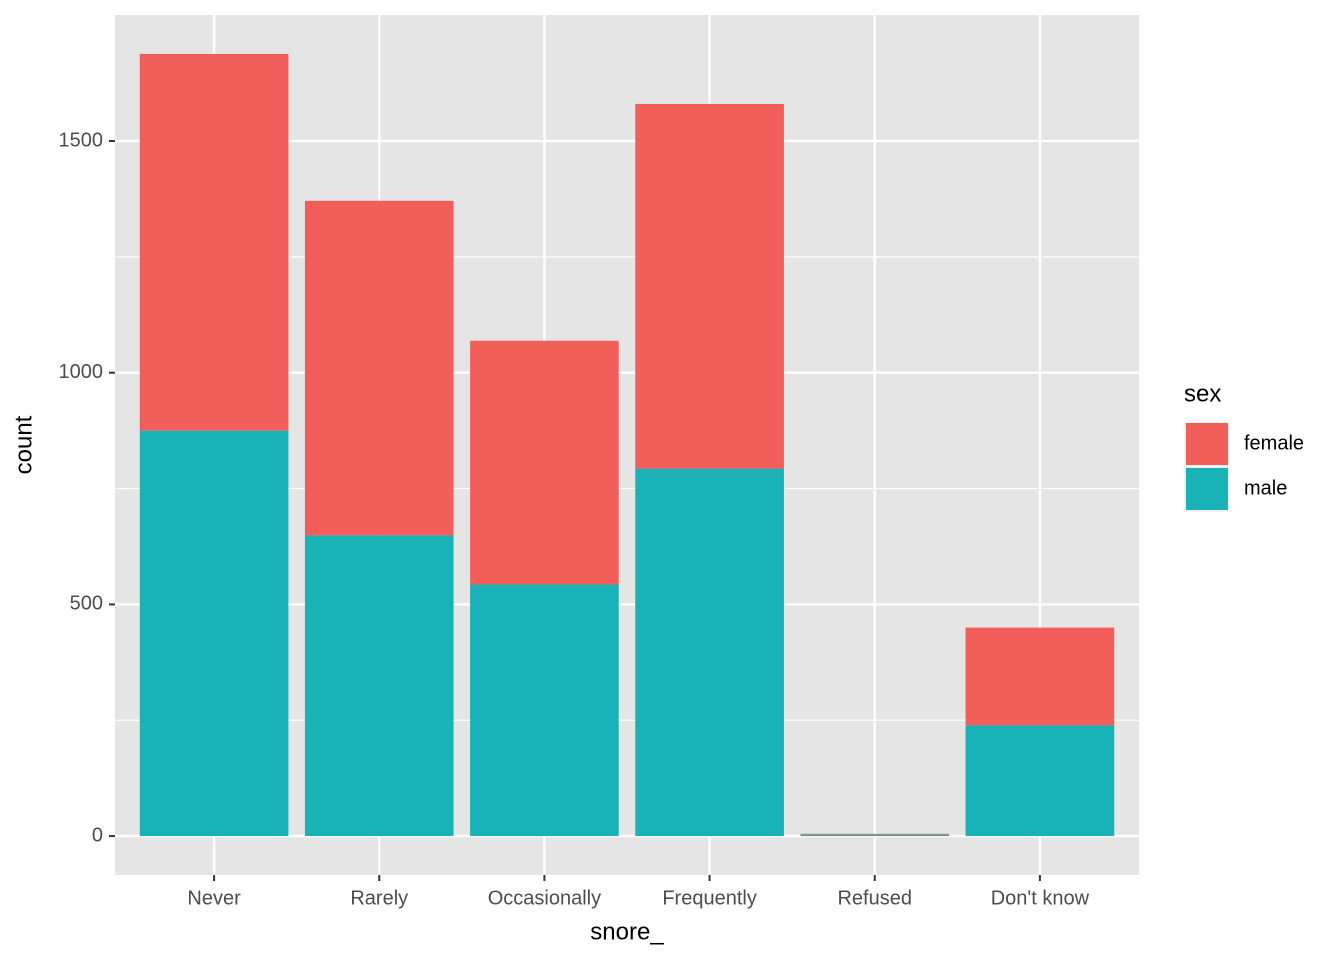  What do you see at coordinates (874, 898) in the screenshot?
I see `x-tick-label: Refused` at bounding box center [874, 898].